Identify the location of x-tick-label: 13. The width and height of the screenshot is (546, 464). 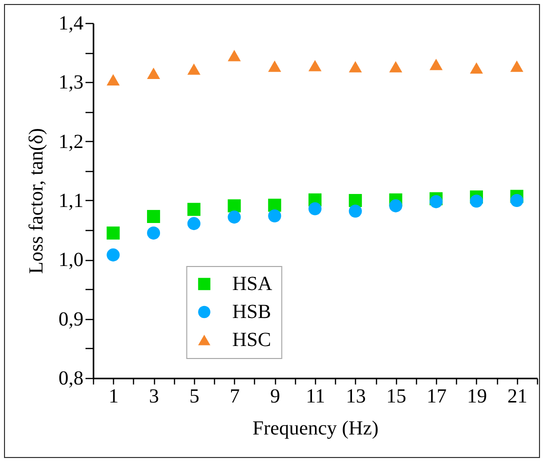
(356, 397).